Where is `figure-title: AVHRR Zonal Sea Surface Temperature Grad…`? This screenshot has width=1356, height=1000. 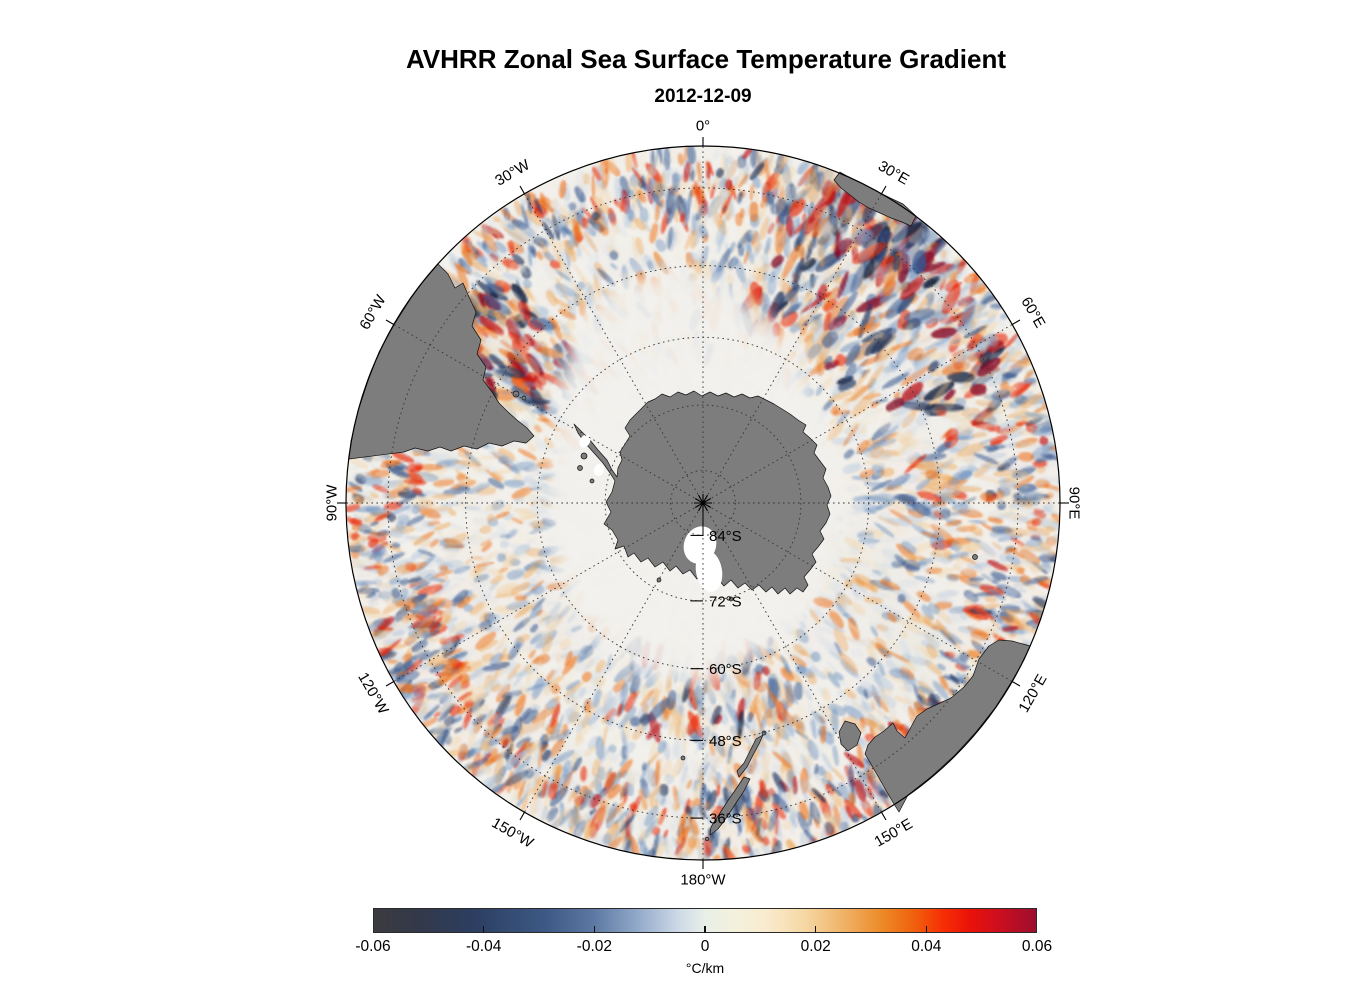
figure-title: AVHRR Zonal Sea Surface Temperature Grad… is located at coordinates (706, 59).